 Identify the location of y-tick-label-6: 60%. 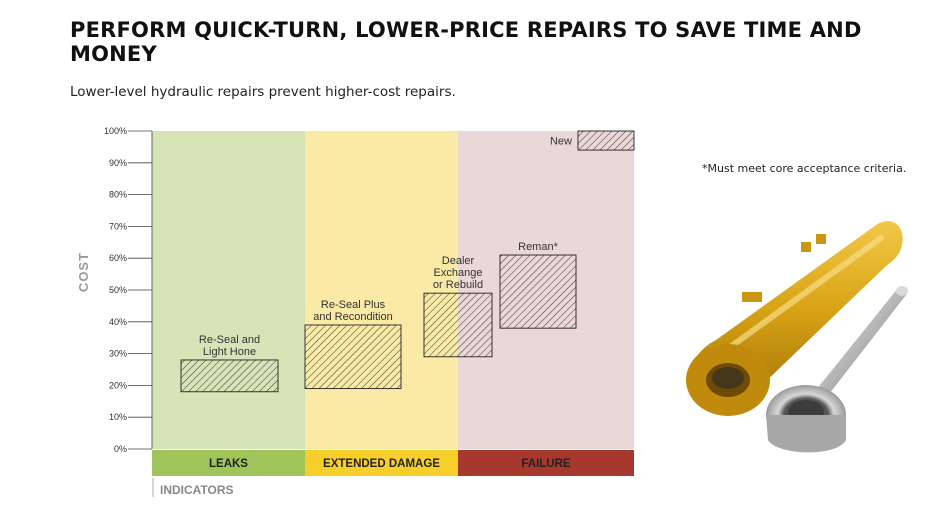
(118, 258).